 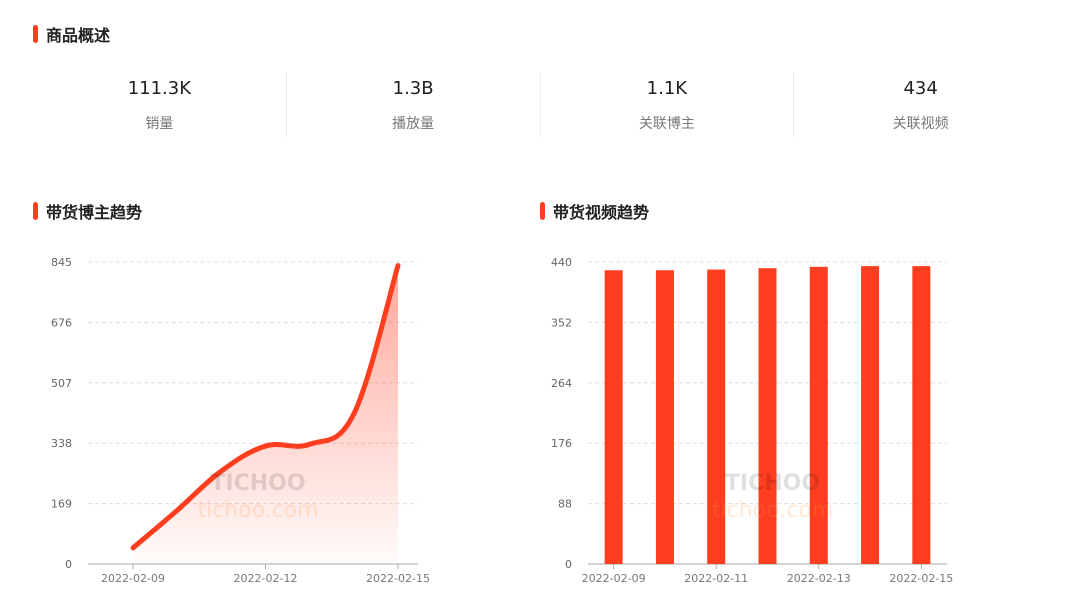 I want to click on y-tick-label: 507, so click(x=61, y=383).